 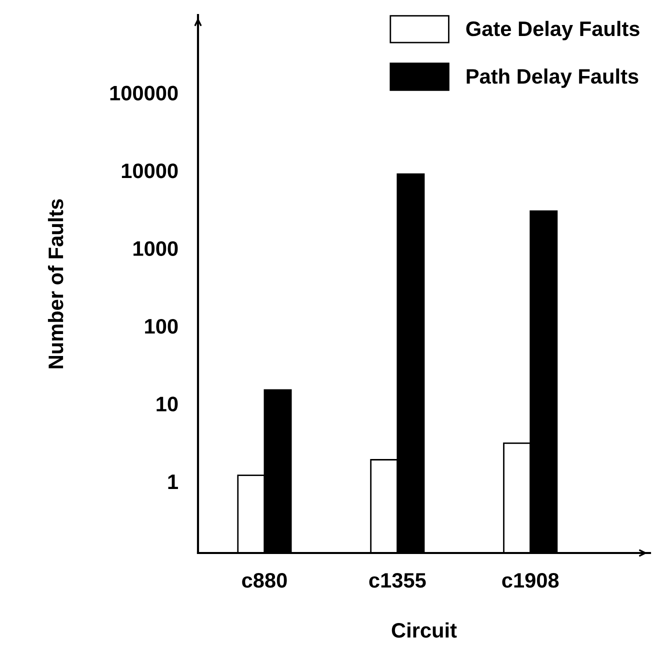 What do you see at coordinates (173, 481) in the screenshot?
I see `y-tick-label: 1` at bounding box center [173, 481].